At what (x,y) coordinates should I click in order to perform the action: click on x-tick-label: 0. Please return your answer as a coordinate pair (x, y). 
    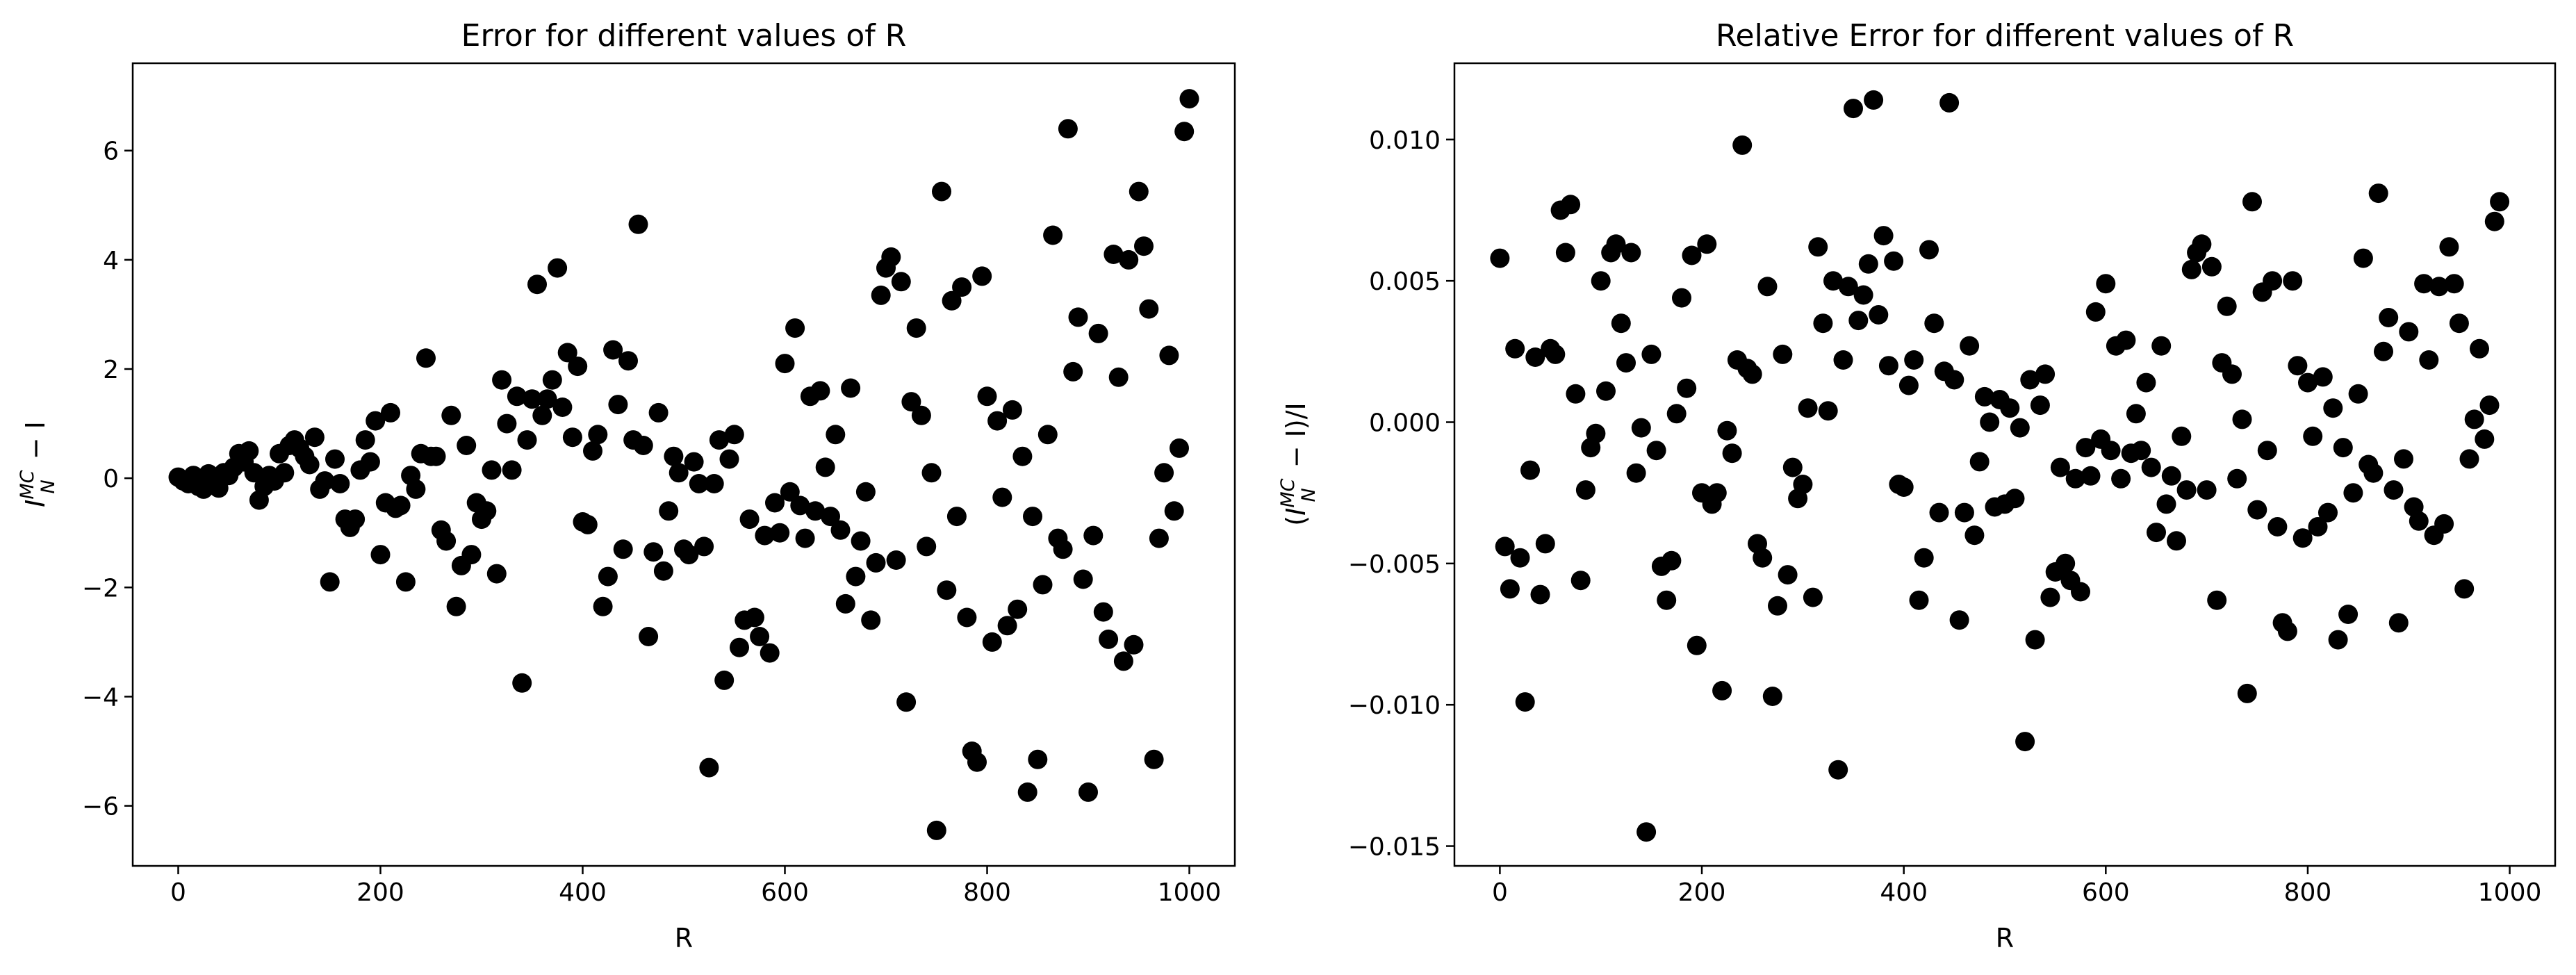
    Looking at the image, I should click on (1500, 892).